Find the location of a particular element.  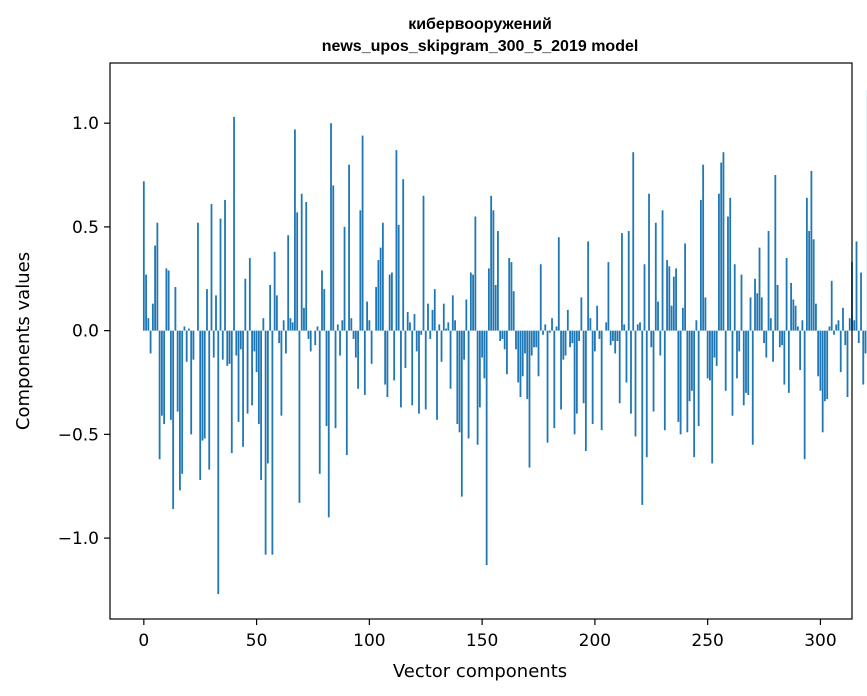

y-axis-label: Components values is located at coordinates (23, 341).